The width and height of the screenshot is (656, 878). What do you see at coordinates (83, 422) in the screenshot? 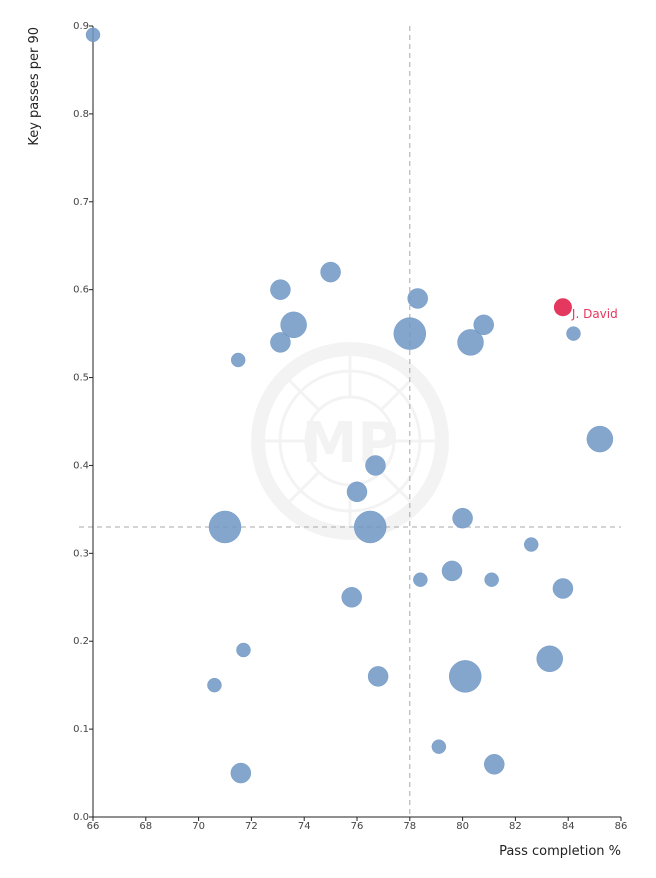
I see `y-axis-ticks: 0.0 0.1 0.2 0.3 0.4 0.5 0.6 0.7 0.8 0.9` at bounding box center [83, 422].